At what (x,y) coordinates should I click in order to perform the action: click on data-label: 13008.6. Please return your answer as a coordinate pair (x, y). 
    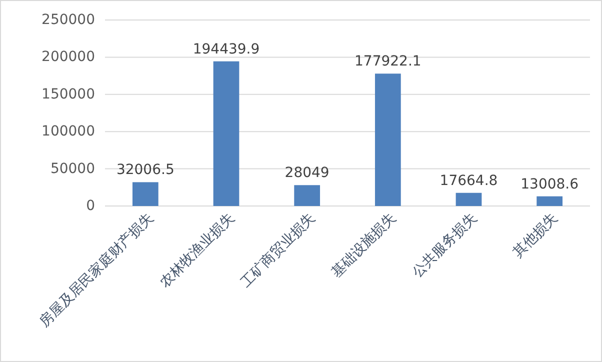
    Looking at the image, I should click on (549, 184).